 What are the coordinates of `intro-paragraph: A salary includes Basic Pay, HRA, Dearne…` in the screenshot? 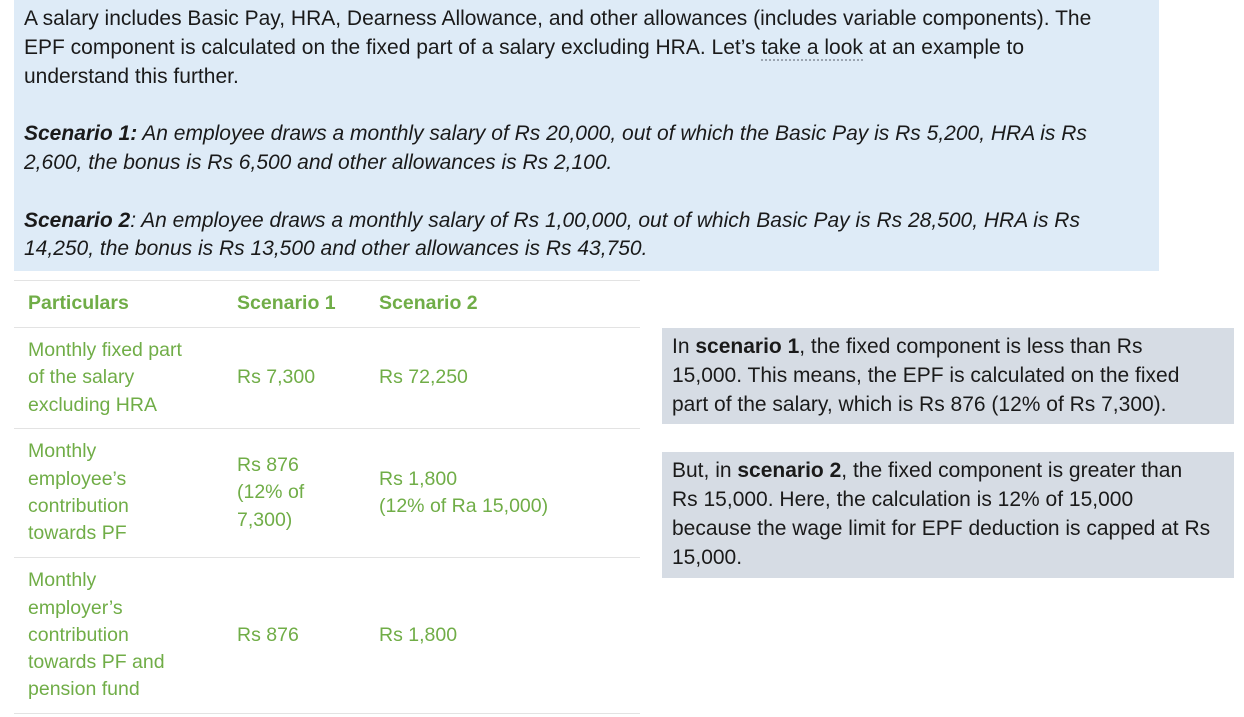 It's located at (586, 48).